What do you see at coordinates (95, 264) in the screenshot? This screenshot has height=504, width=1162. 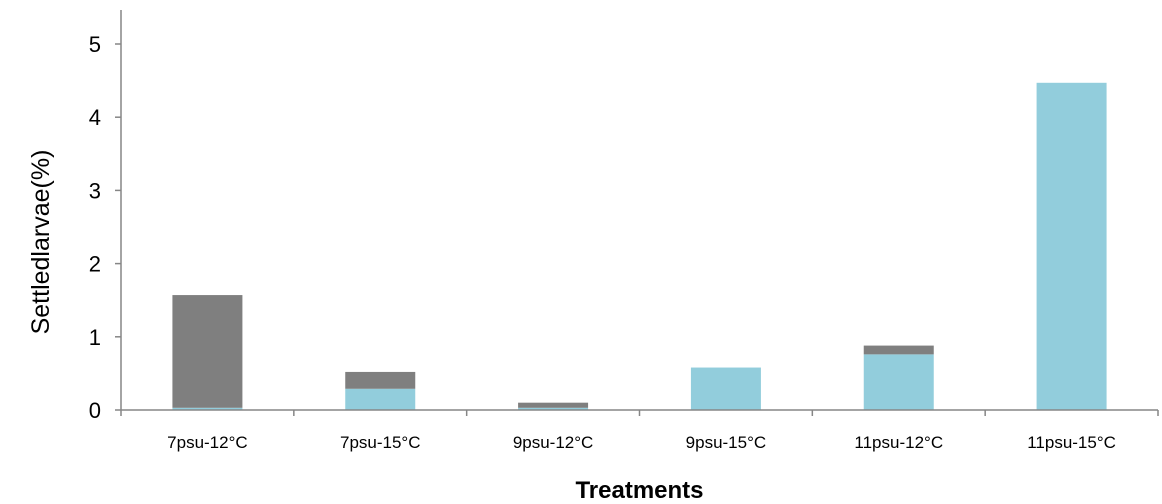 I see `y-tick-label: 2` at bounding box center [95, 264].